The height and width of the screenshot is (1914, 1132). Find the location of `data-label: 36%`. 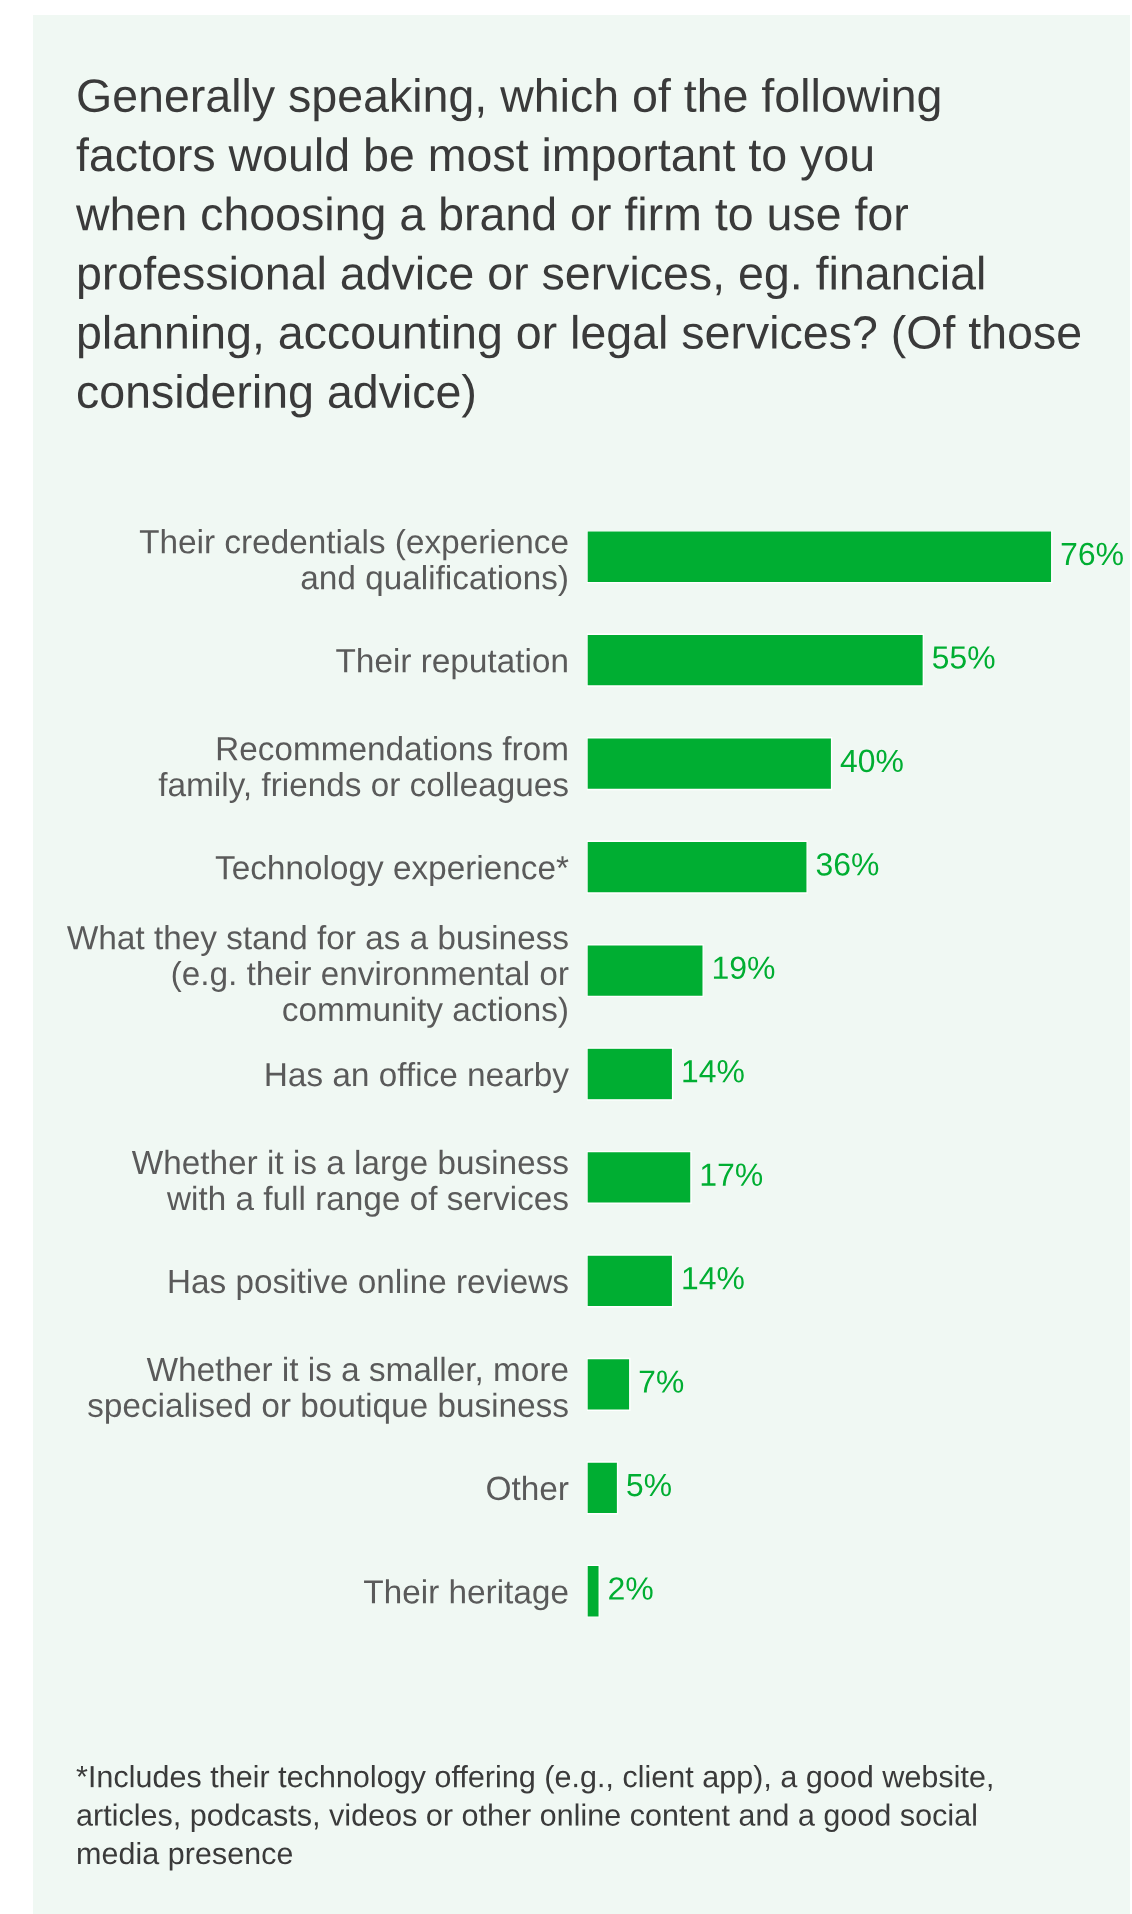

data-label: 36% is located at coordinates (847, 864).